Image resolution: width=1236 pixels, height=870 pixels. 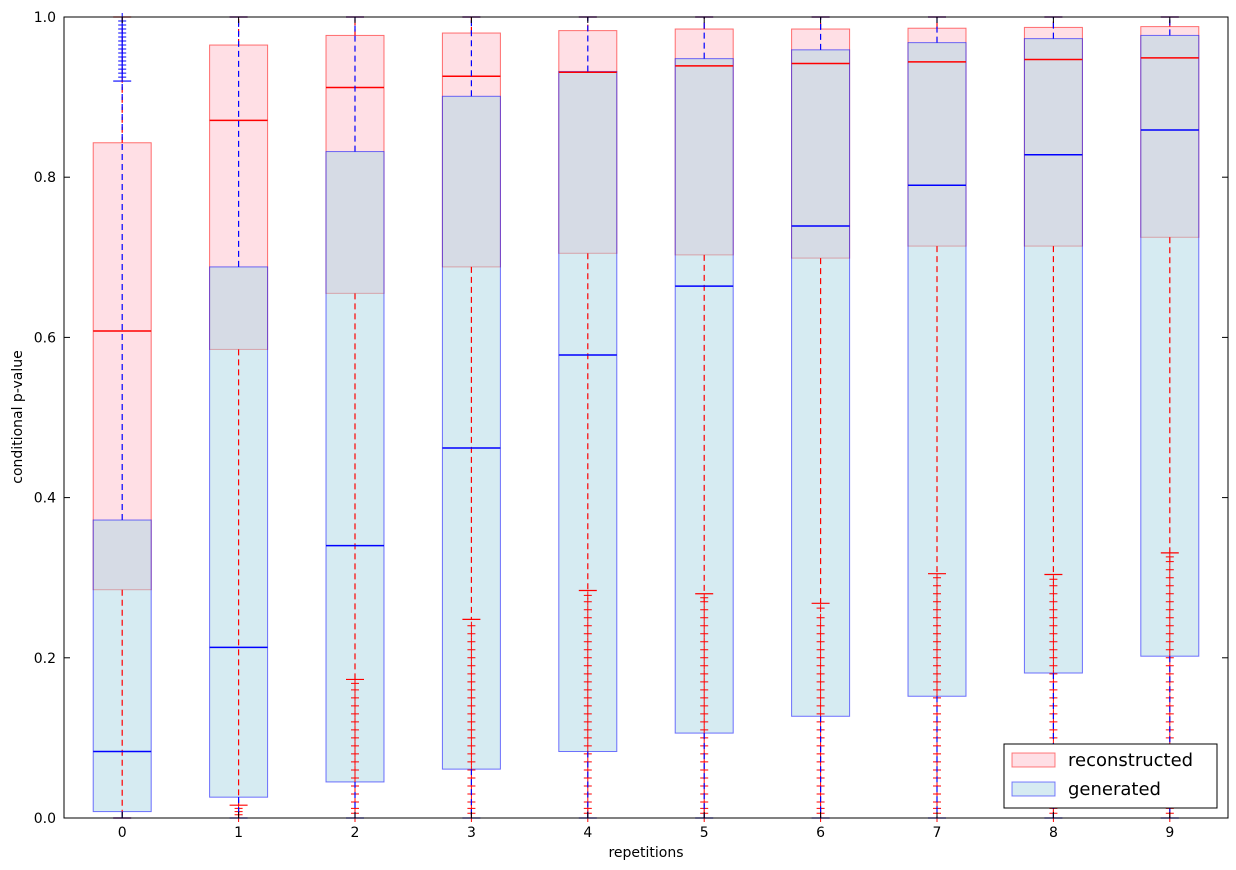 I want to click on x-tick-label: 0, so click(x=122, y=833).